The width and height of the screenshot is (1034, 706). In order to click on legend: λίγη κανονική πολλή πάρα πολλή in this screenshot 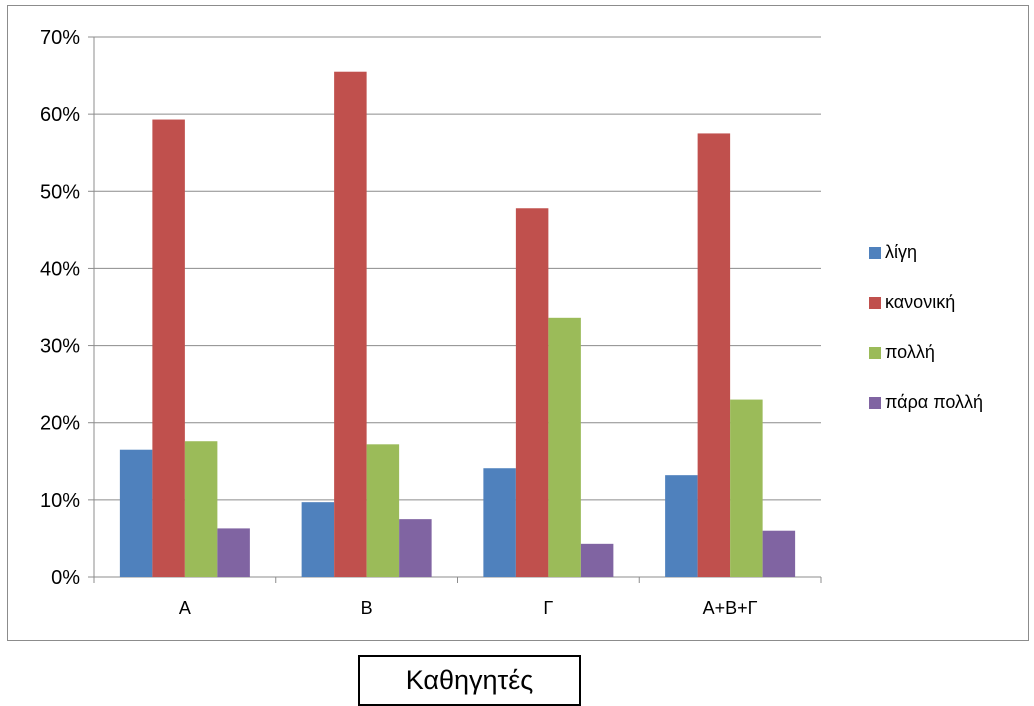, I will do `click(926, 343)`.